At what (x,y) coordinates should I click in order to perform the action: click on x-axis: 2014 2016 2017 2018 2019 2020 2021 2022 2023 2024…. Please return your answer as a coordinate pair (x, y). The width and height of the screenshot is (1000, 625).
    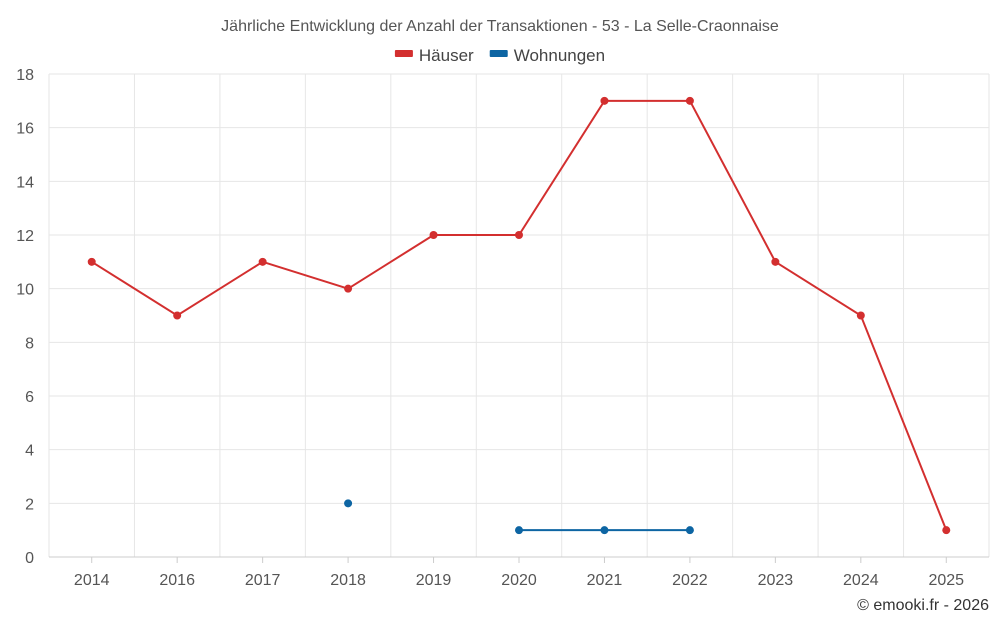
    Looking at the image, I should click on (519, 573).